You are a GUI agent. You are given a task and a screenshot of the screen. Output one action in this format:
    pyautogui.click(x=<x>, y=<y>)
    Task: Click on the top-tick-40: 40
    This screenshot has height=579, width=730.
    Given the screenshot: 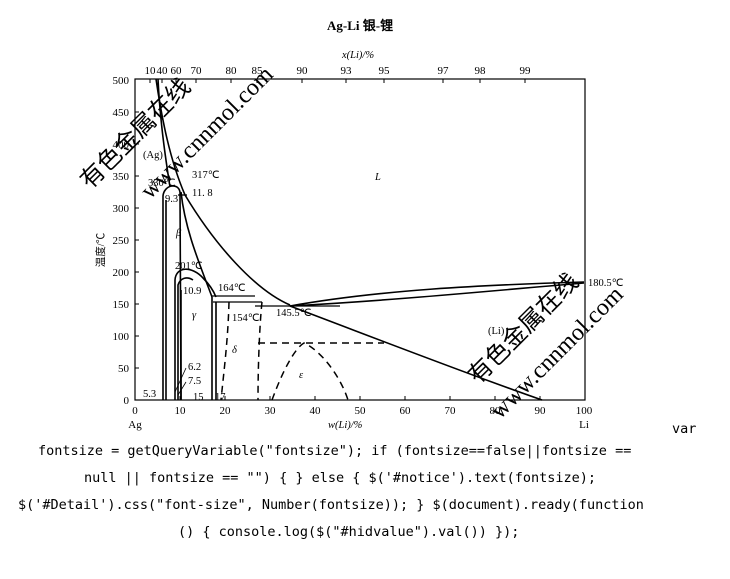 What is the action you would take?
    pyautogui.click(x=163, y=71)
    